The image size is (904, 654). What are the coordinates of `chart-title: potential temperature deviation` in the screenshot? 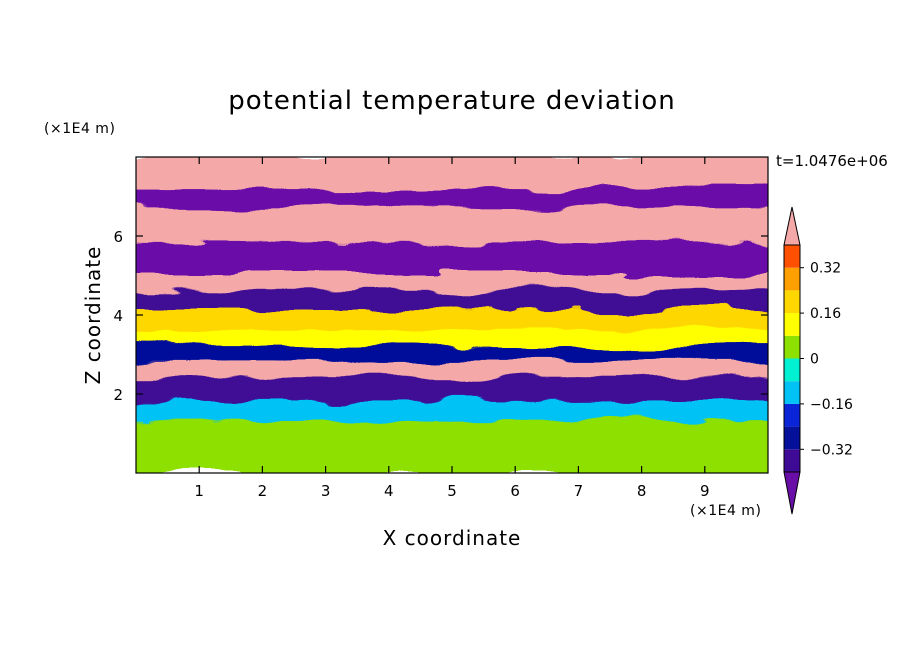 It's located at (452, 101).